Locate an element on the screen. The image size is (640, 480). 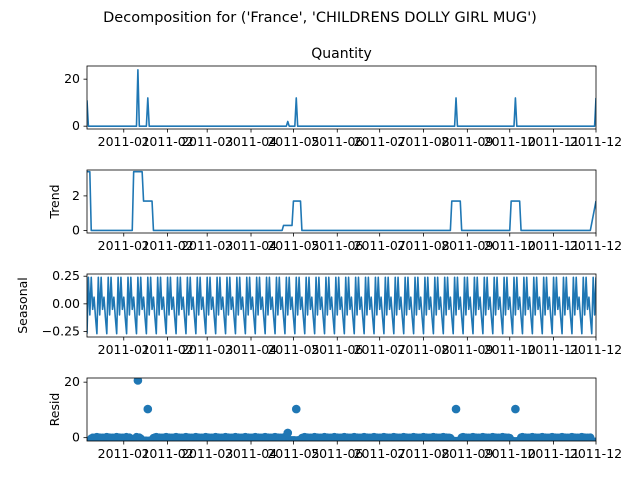
axes-frame-resid is located at coordinates (341, 409).